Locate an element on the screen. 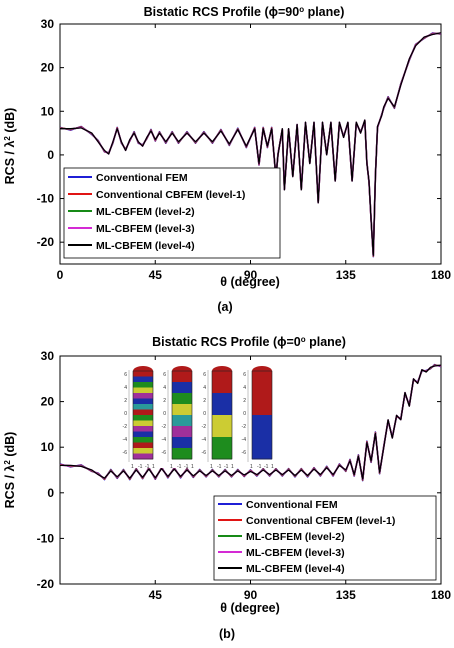 The height and width of the screenshot is (648, 454). legend-entry-label: ML-CBFEM (level-2) is located at coordinates (145, 212).